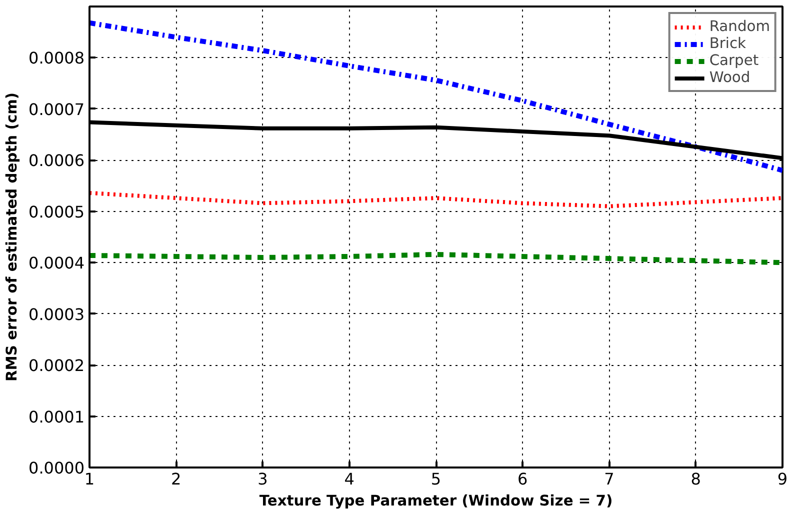 Image resolution: width=790 pixels, height=512 pixels. Describe the element at coordinates (609, 479) in the screenshot. I see `x-tick-label: 7` at that location.